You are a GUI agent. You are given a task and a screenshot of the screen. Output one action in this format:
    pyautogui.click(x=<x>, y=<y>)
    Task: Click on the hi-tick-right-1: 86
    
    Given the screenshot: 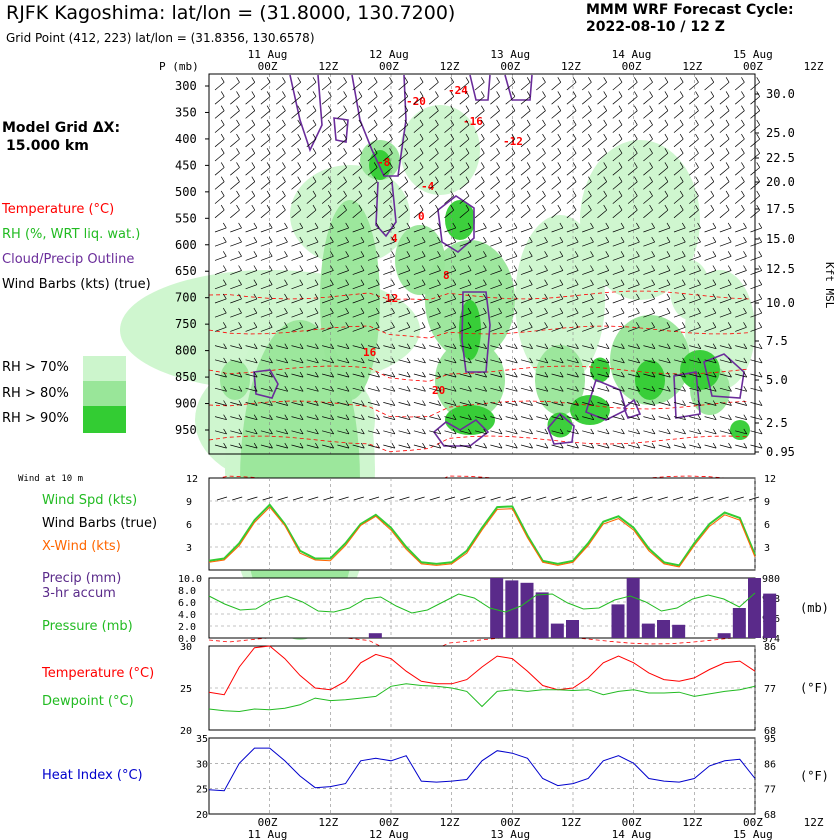 What is the action you would take?
    pyautogui.click(x=770, y=764)
    